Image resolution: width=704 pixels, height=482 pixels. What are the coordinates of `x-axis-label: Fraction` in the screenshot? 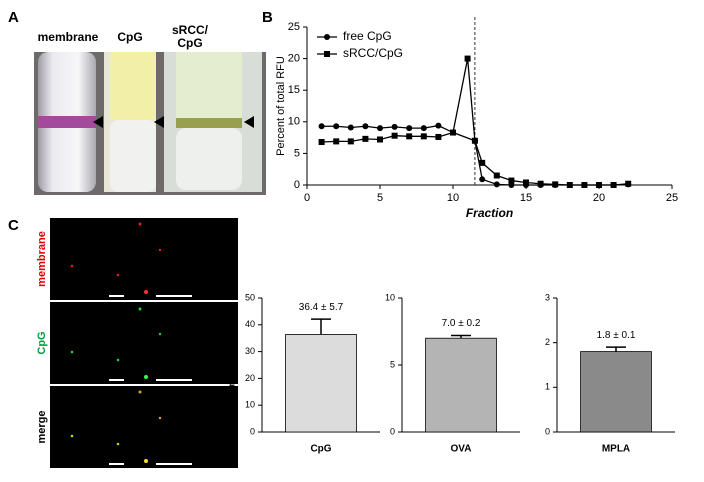 It's located at (489, 213).